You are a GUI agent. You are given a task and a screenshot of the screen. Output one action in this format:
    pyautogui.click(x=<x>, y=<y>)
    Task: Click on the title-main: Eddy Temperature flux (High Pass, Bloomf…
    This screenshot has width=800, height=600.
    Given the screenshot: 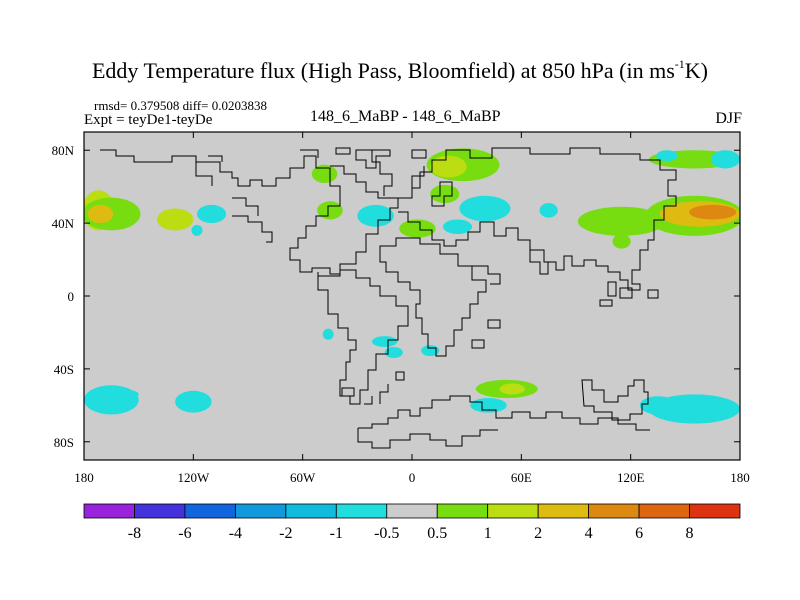 What is the action you would take?
    pyautogui.click(x=383, y=70)
    